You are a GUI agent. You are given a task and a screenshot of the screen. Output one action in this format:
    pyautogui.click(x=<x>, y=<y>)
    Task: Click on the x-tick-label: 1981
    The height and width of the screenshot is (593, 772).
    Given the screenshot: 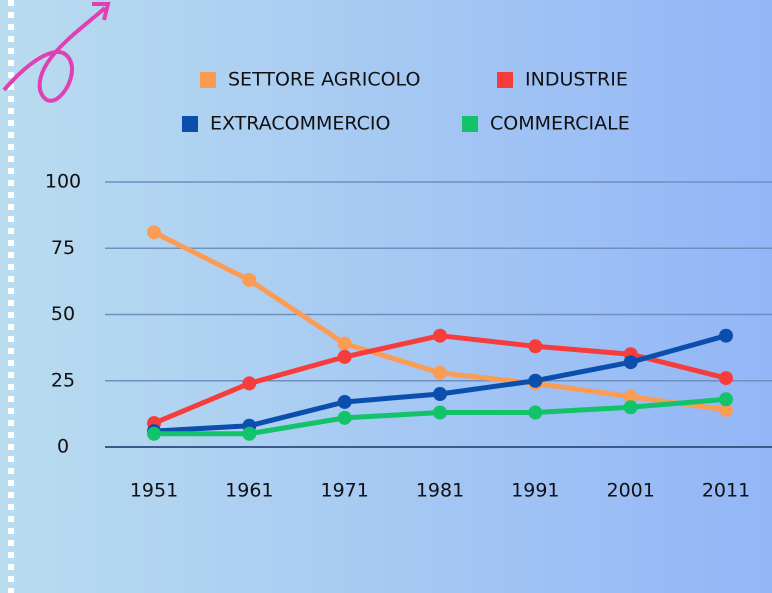 What is the action you would take?
    pyautogui.click(x=440, y=491)
    